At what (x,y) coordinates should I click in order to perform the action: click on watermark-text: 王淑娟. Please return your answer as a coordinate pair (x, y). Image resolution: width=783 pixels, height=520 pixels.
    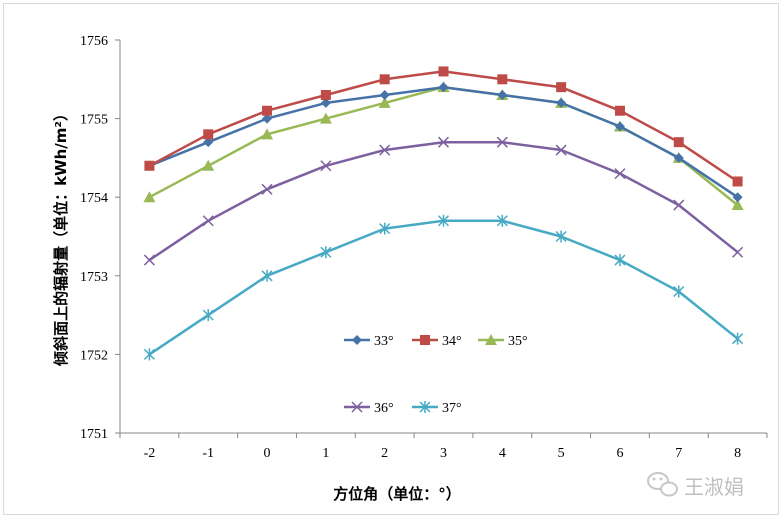
    Looking at the image, I should click on (714, 487).